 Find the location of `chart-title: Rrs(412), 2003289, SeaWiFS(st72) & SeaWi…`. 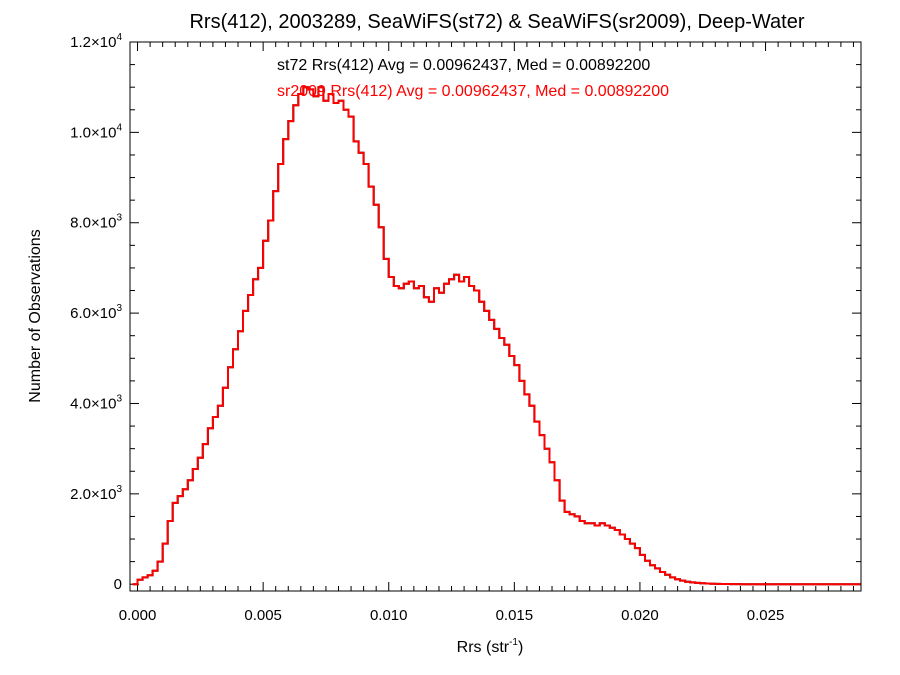

chart-title: Rrs(412), 2003289, SeaWiFS(st72) & SeaWi… is located at coordinates (496, 22).